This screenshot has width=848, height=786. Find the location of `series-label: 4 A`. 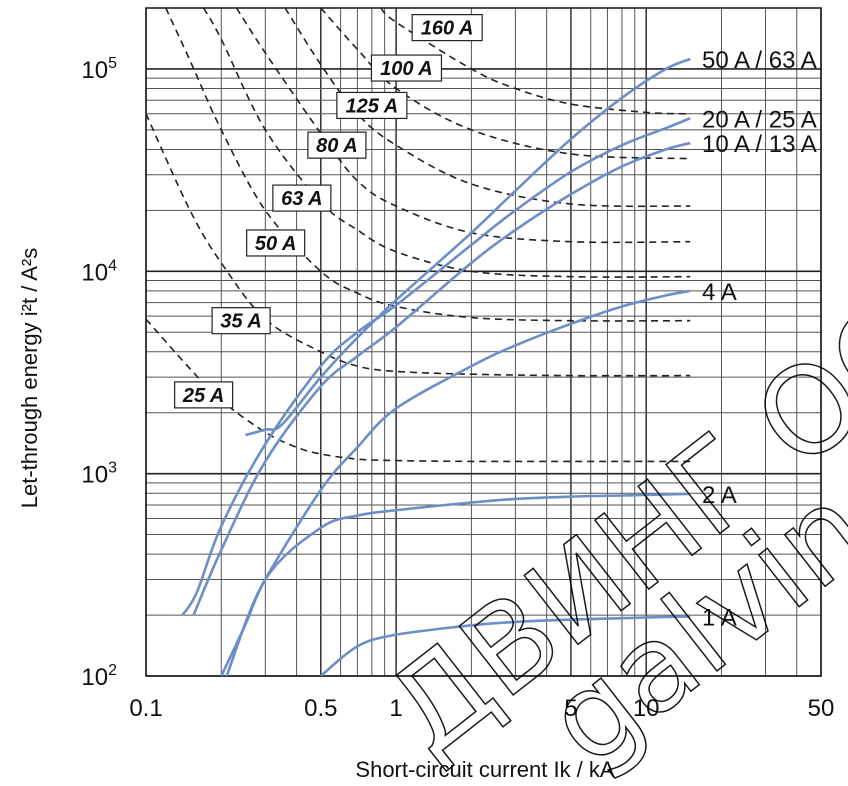

series-label: 4 A is located at coordinates (719, 292).